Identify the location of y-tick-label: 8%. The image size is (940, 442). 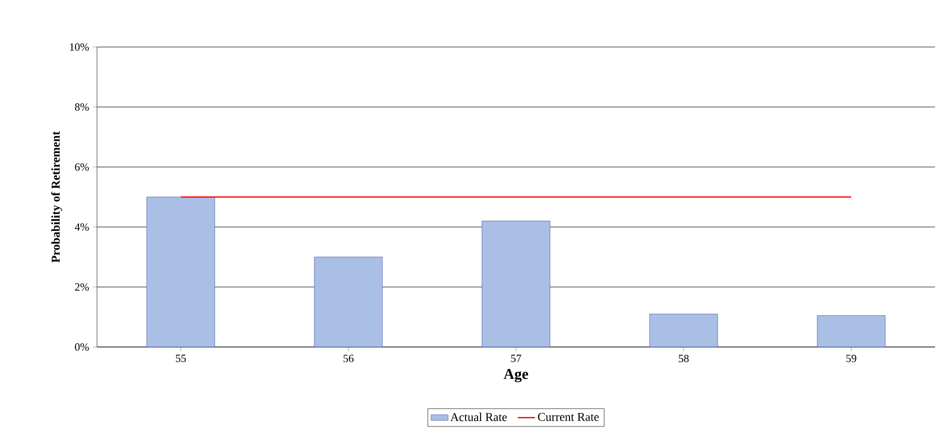
(81, 107).